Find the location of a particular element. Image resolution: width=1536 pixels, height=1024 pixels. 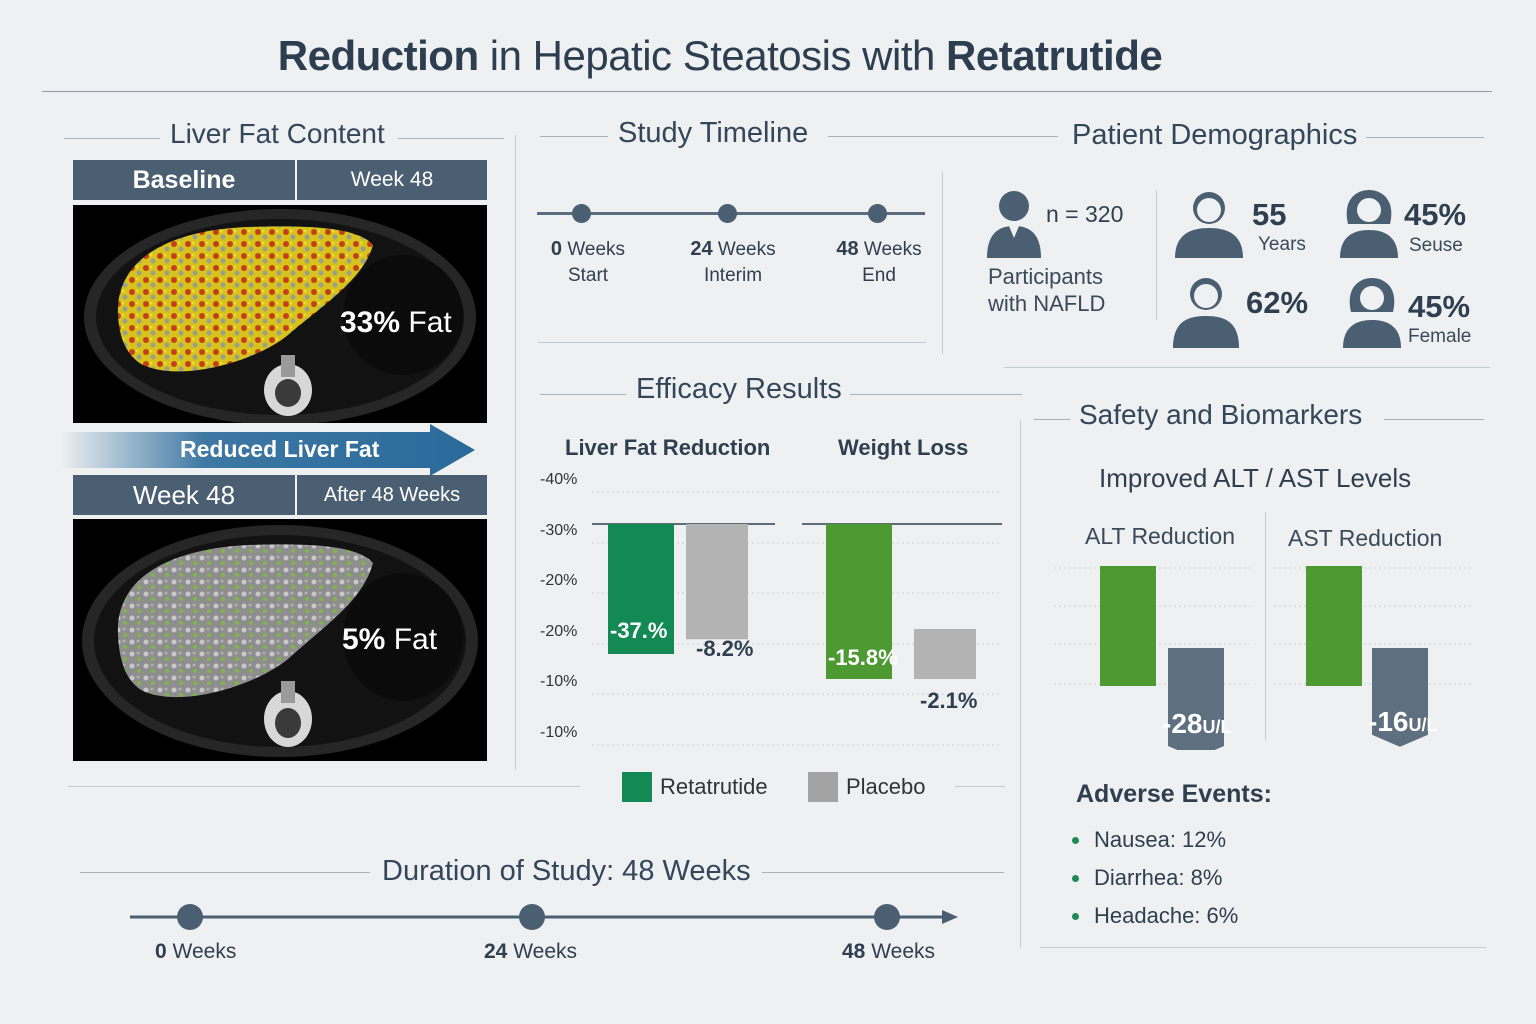

baseline-mri-drawing is located at coordinates (280, 316).